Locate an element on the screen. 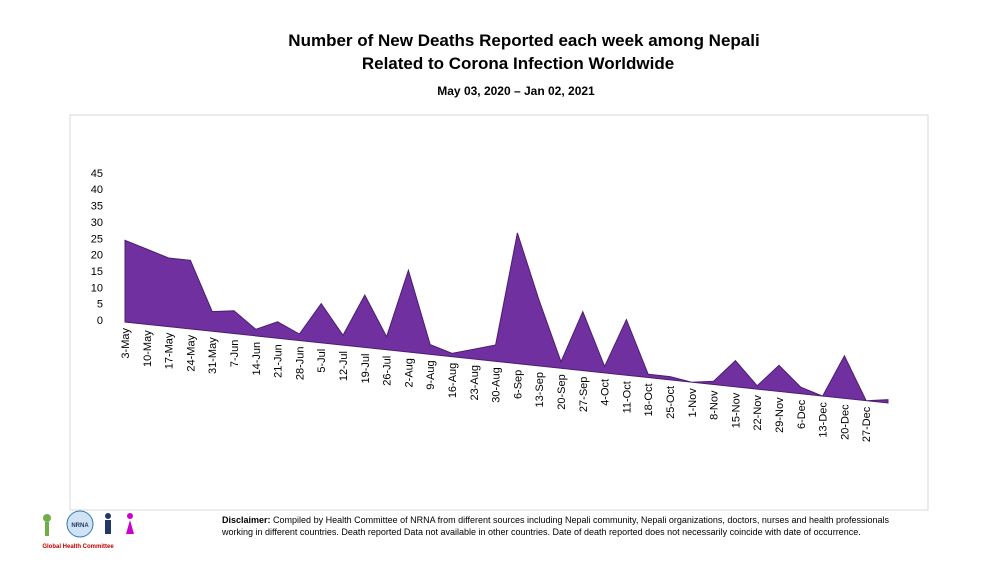 This screenshot has height=563, width=1000. x-tick-label: 31-May is located at coordinates (213, 355).